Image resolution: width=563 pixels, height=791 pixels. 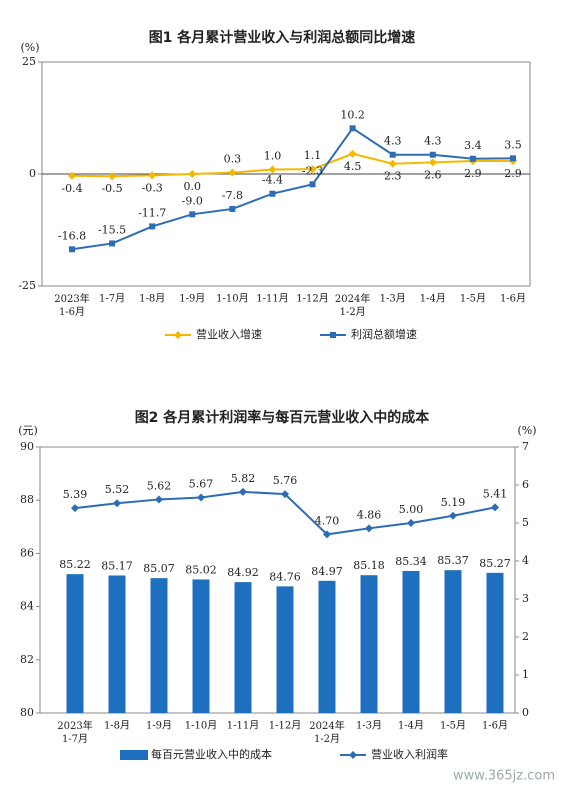 What do you see at coordinates (71, 188) in the screenshot?
I see `value-label: -0.4` at bounding box center [71, 188].